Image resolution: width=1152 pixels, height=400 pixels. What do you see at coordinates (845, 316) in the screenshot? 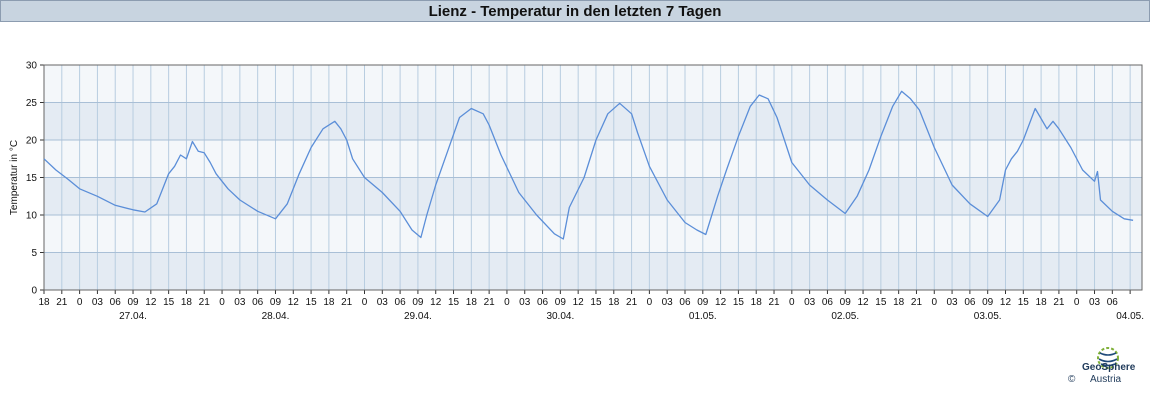
I see `day-label: 02.05.` at bounding box center [845, 316].